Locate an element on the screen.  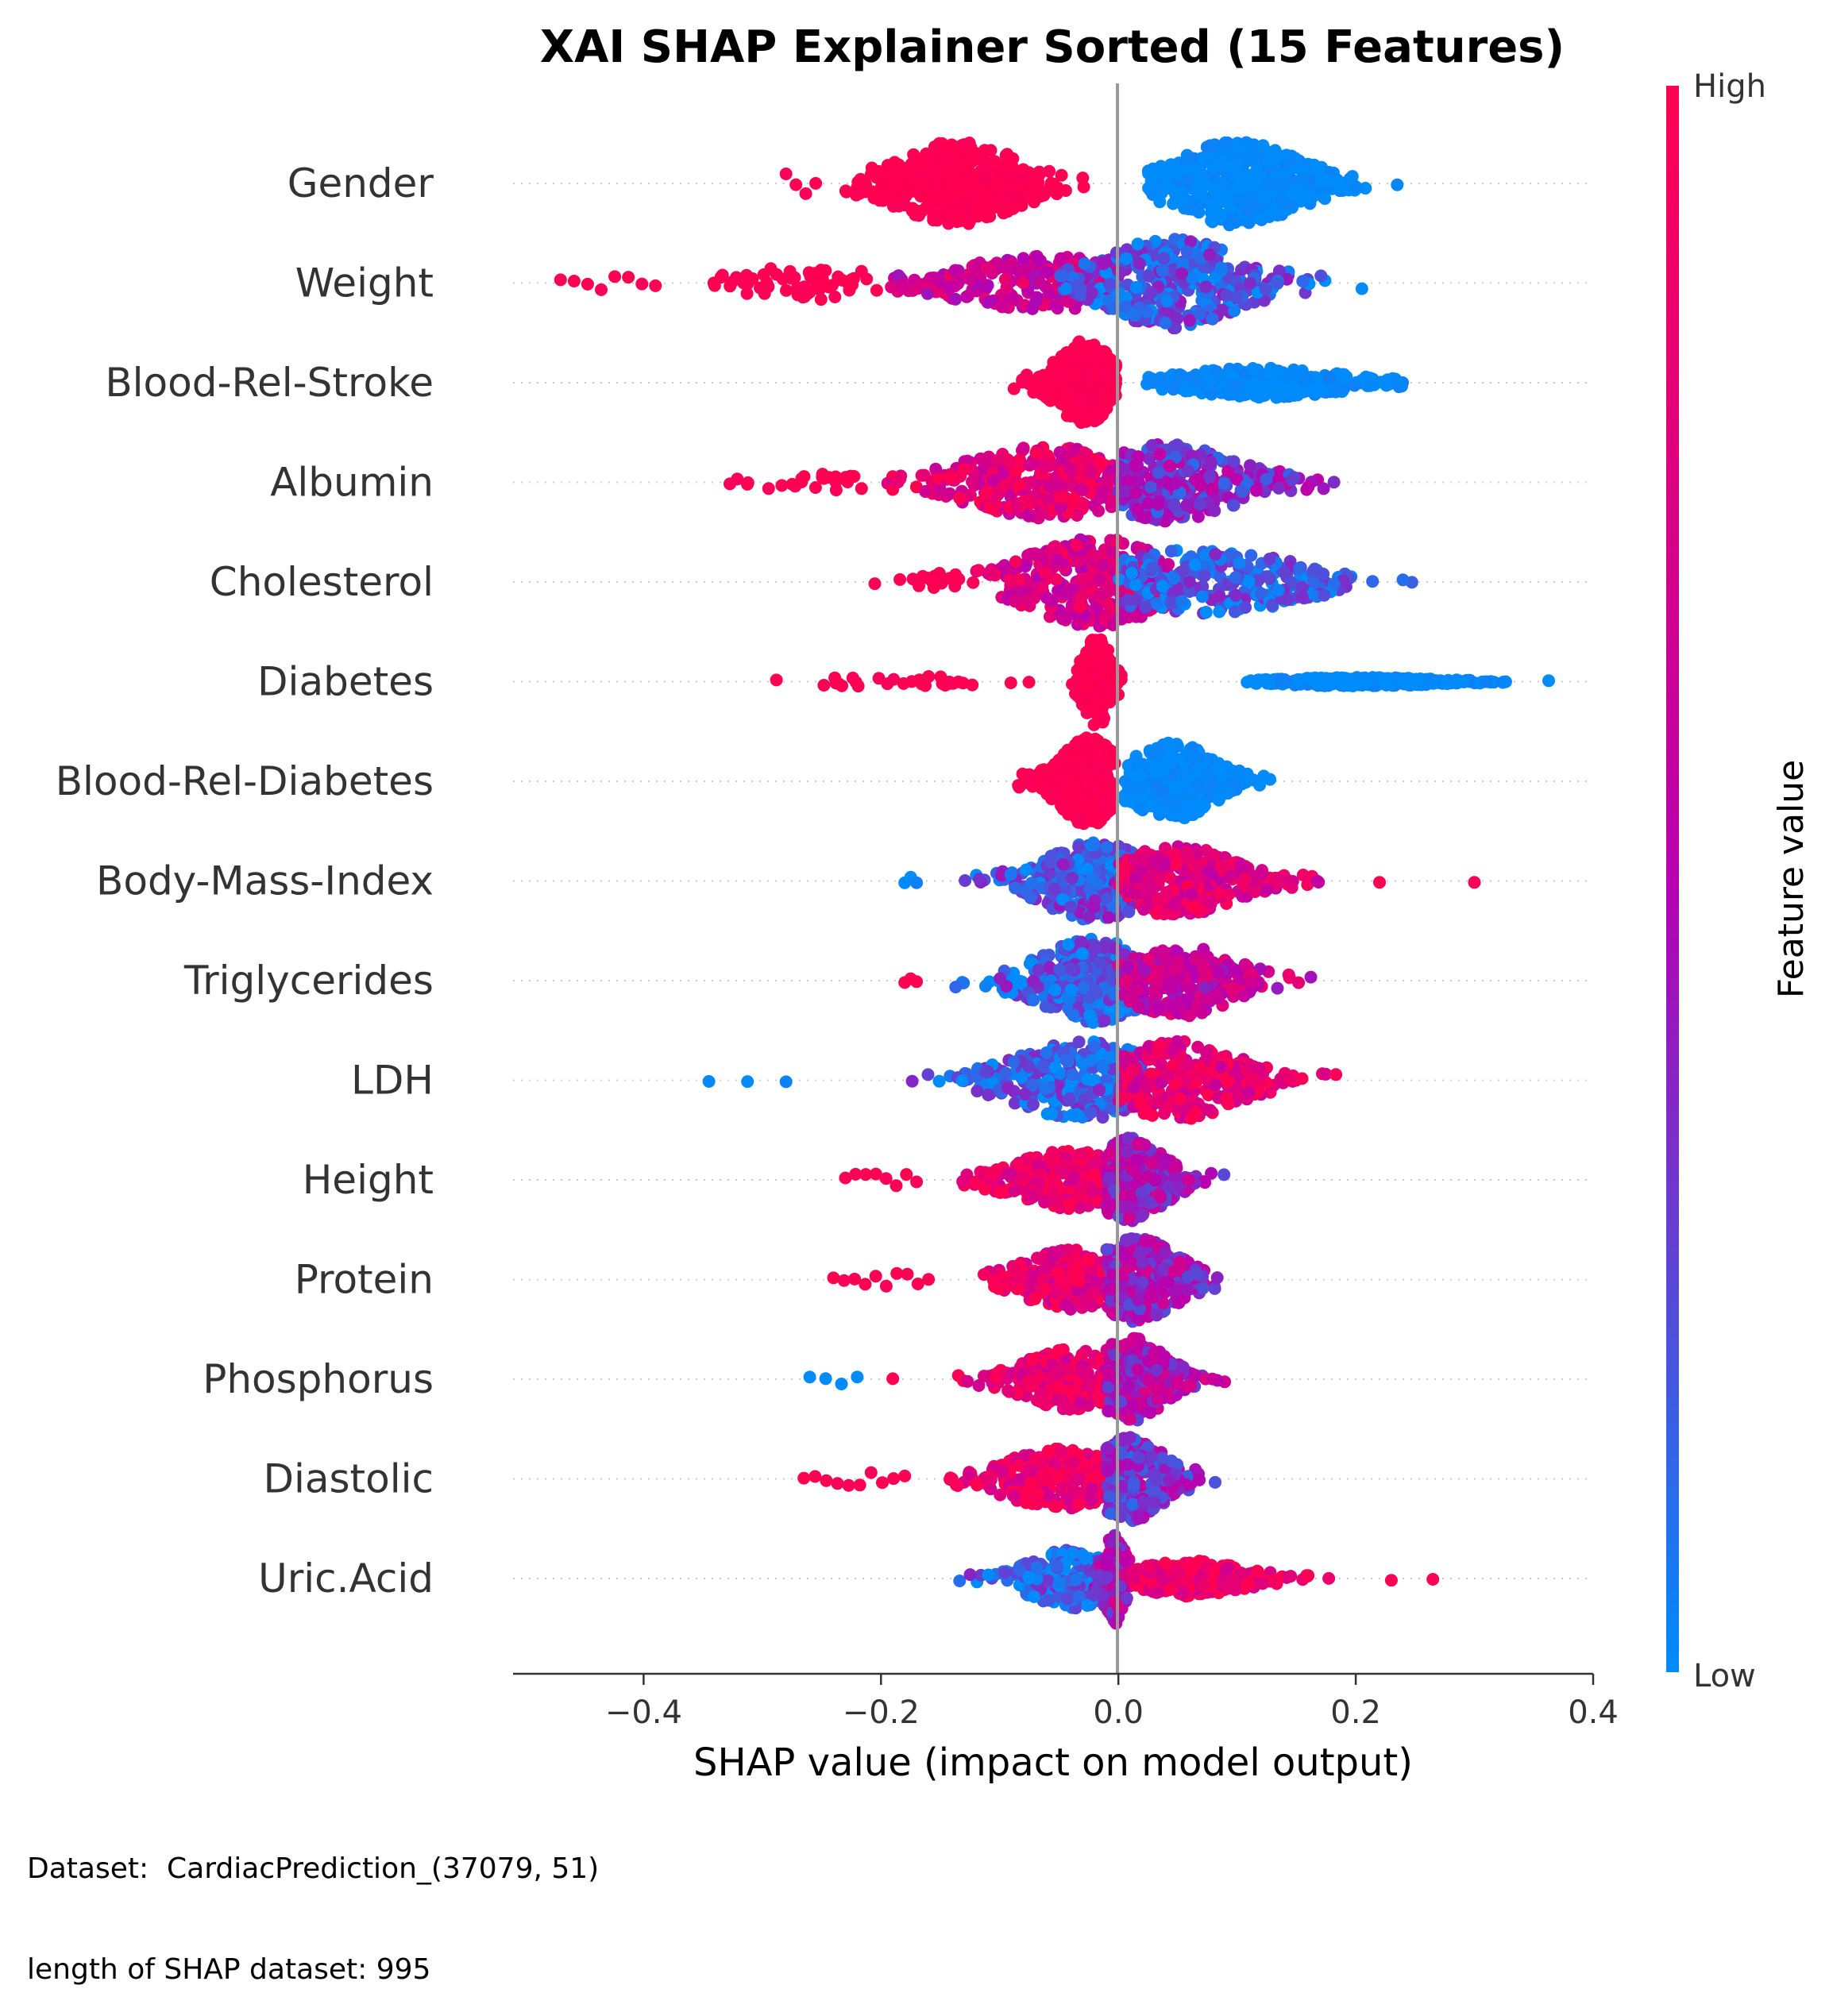
feature-label: Triglycerides is located at coordinates (309, 981).